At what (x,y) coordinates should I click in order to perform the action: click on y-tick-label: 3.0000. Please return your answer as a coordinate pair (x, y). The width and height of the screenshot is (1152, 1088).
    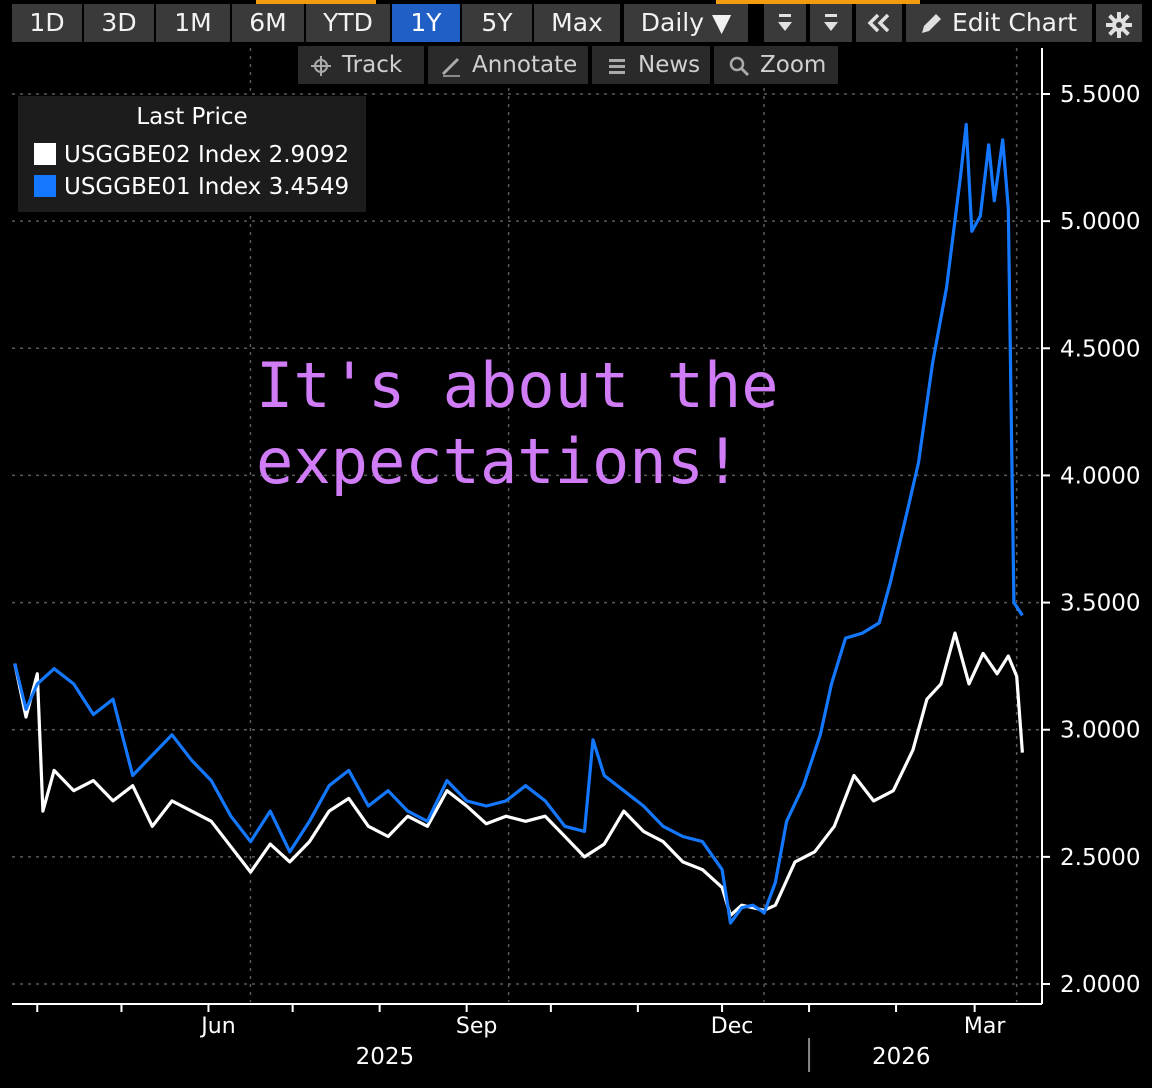
    Looking at the image, I should click on (1100, 731).